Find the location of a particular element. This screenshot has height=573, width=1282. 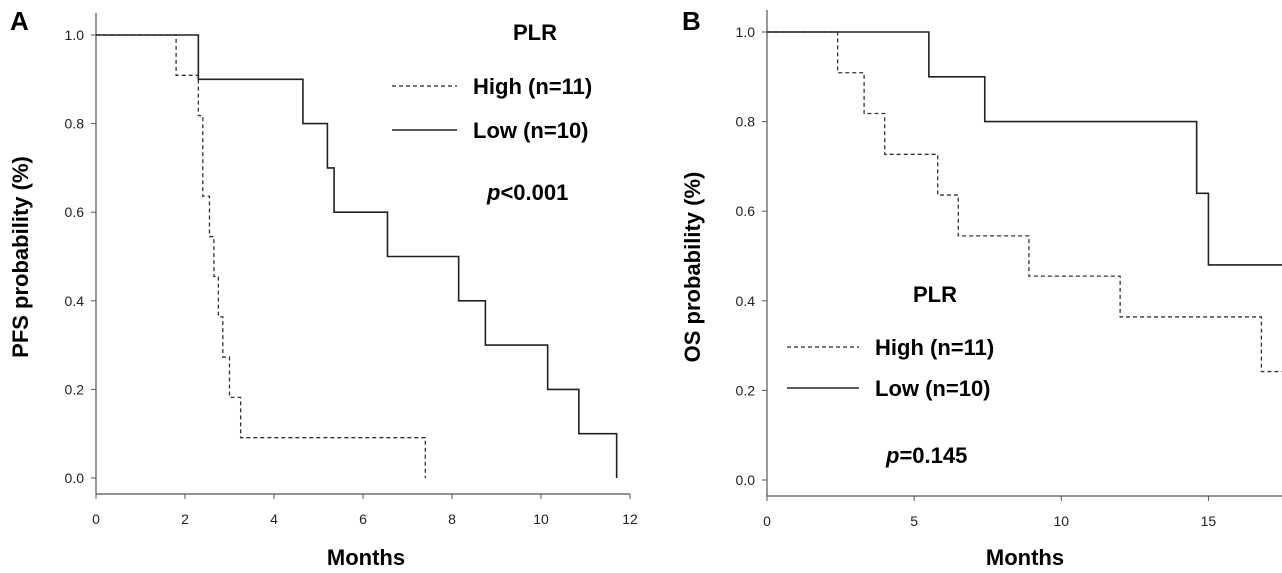

x-tick-label: 12 is located at coordinates (630, 519).